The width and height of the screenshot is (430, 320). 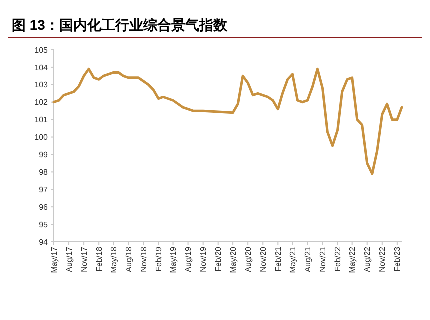 What do you see at coordinates (219, 259) in the screenshot?
I see `x-tick-label: Feb/20` at bounding box center [219, 259].